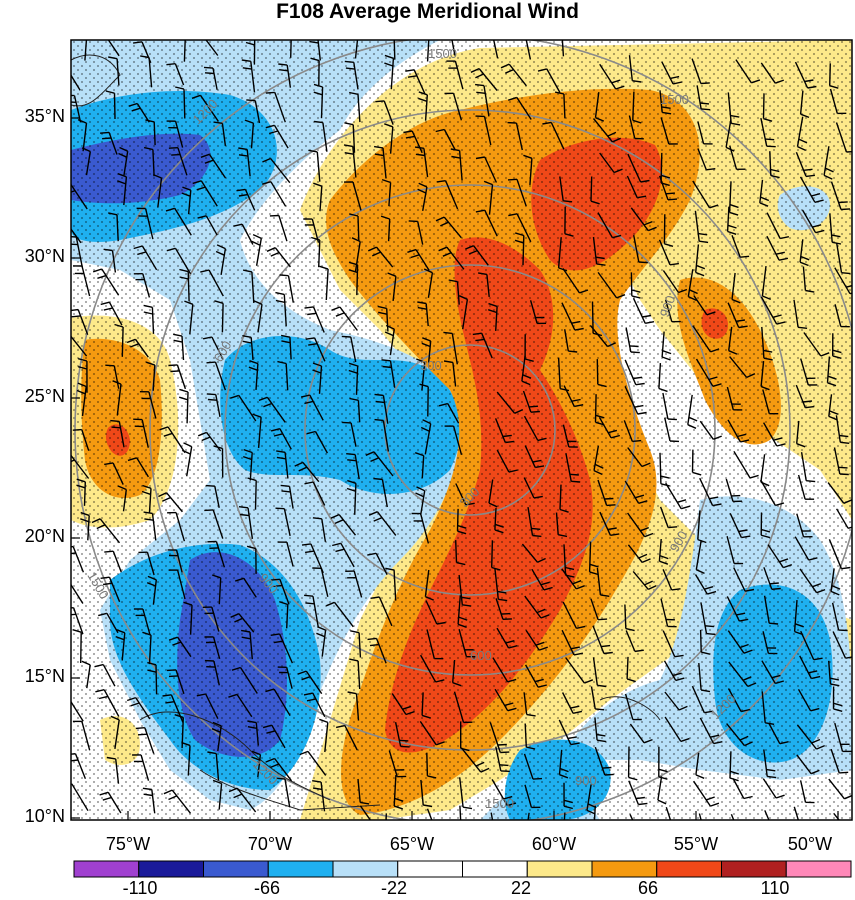 Image resolution: width=855 pixels, height=900 pixels. I want to click on lon-label-50: 50°W, so click(810, 844).